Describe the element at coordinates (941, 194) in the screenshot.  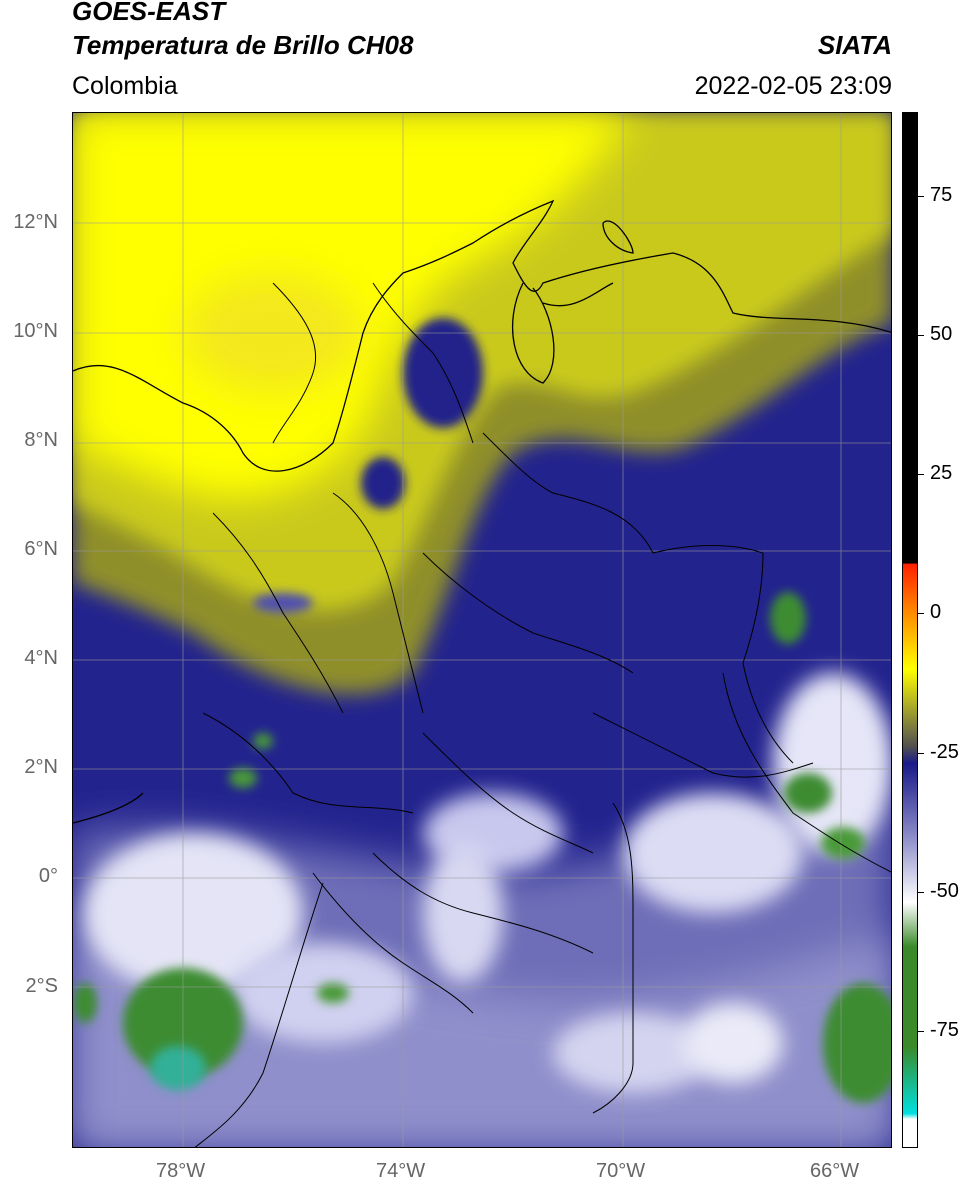
I see `colorbar-tick-label: 75` at that location.